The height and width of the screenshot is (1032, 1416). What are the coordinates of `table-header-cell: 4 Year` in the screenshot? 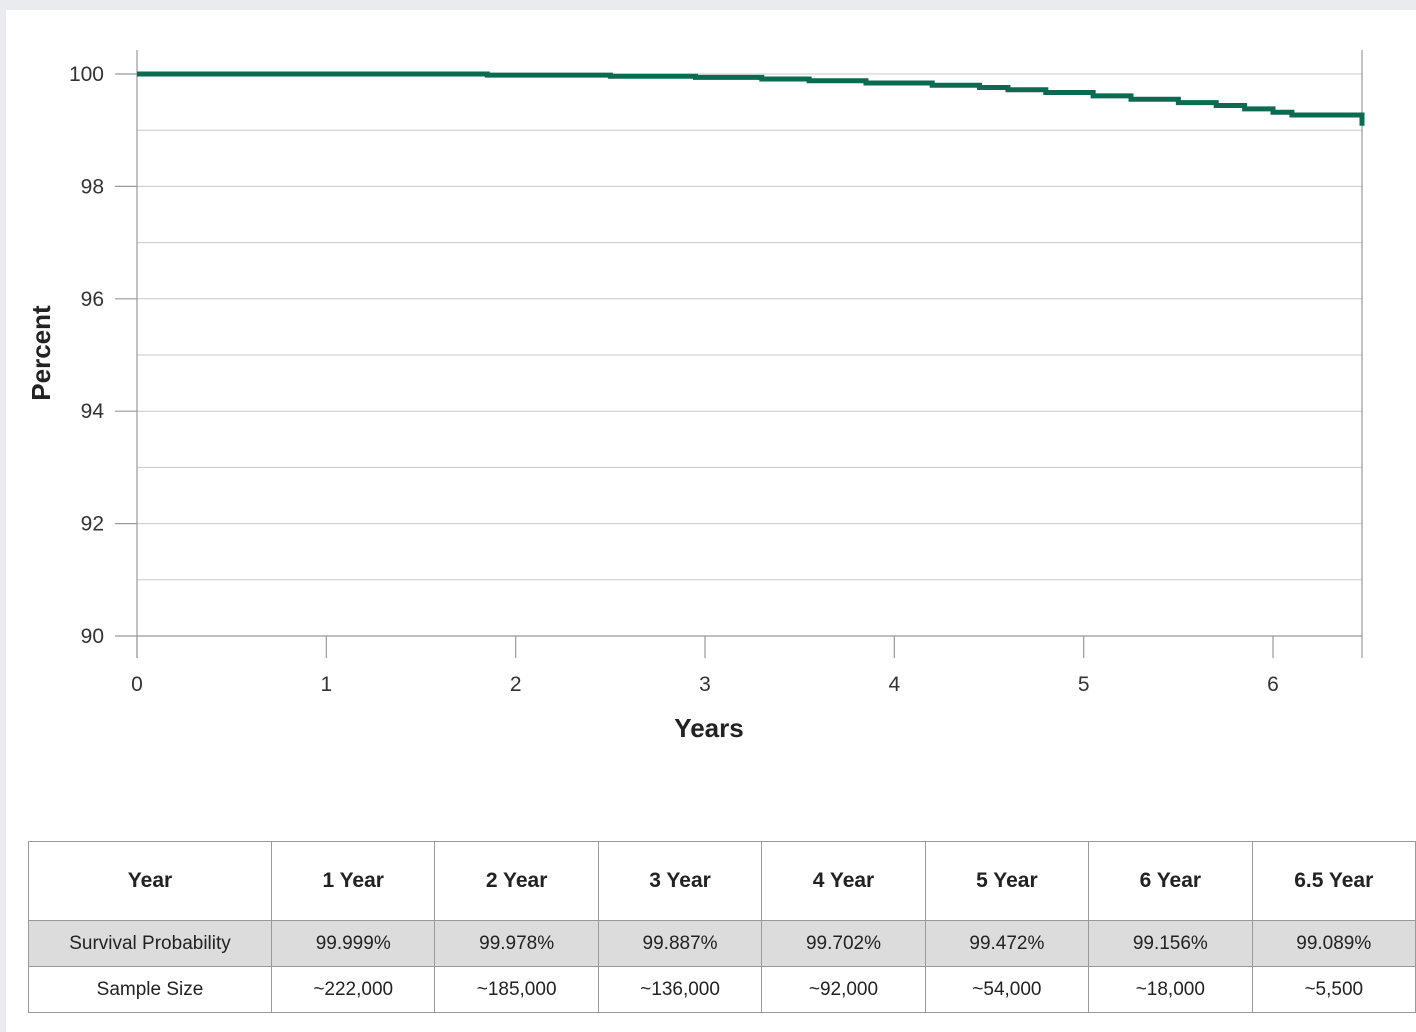 It's located at (843, 881).